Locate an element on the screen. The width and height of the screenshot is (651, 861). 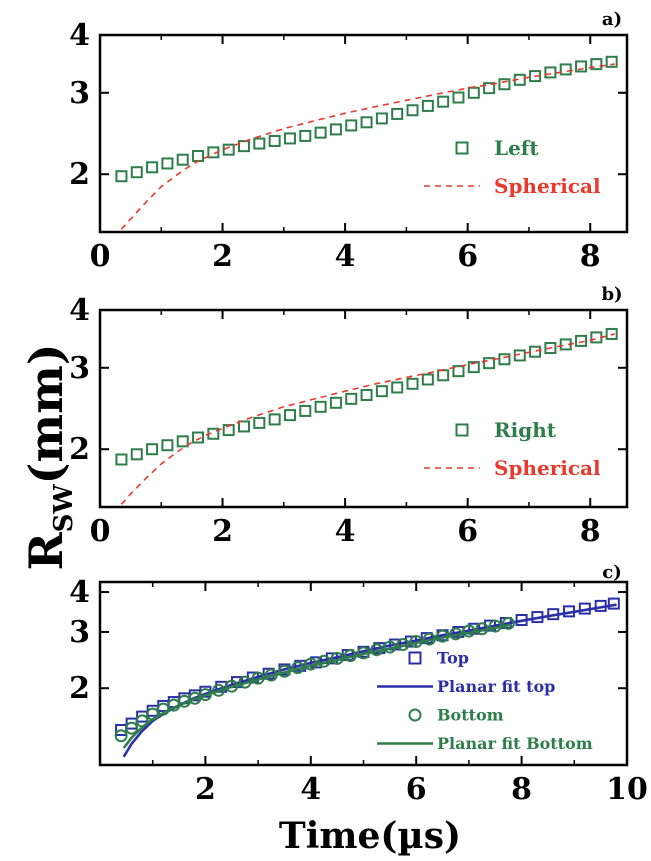
y-axis-label-sub: SW is located at coordinates (64, 508).